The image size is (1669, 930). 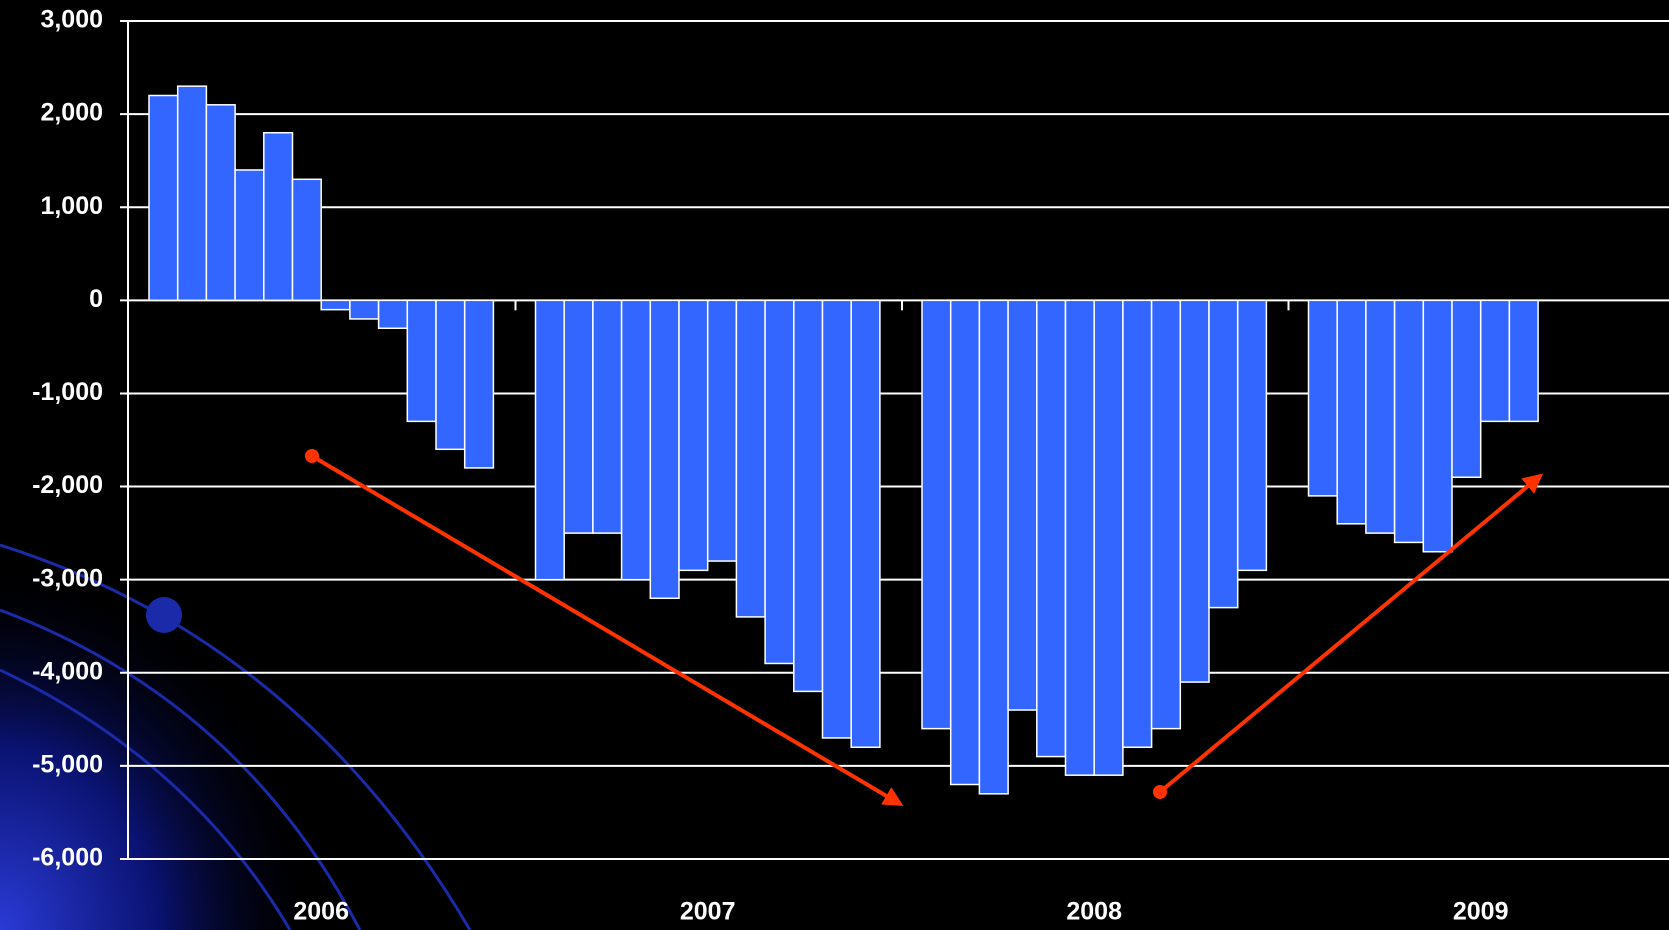 I want to click on y-tick-label: -2,000, so click(x=67, y=485).